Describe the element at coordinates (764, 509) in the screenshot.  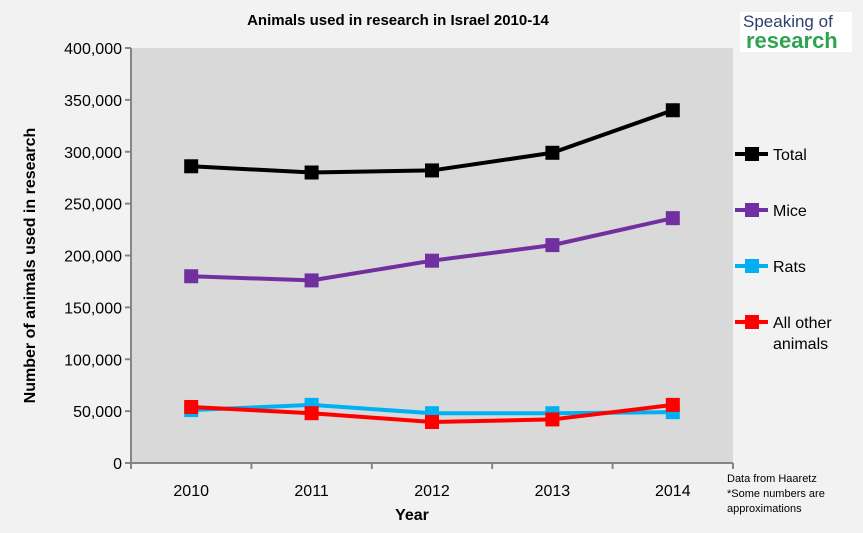
I see `note-line: approximations` at that location.